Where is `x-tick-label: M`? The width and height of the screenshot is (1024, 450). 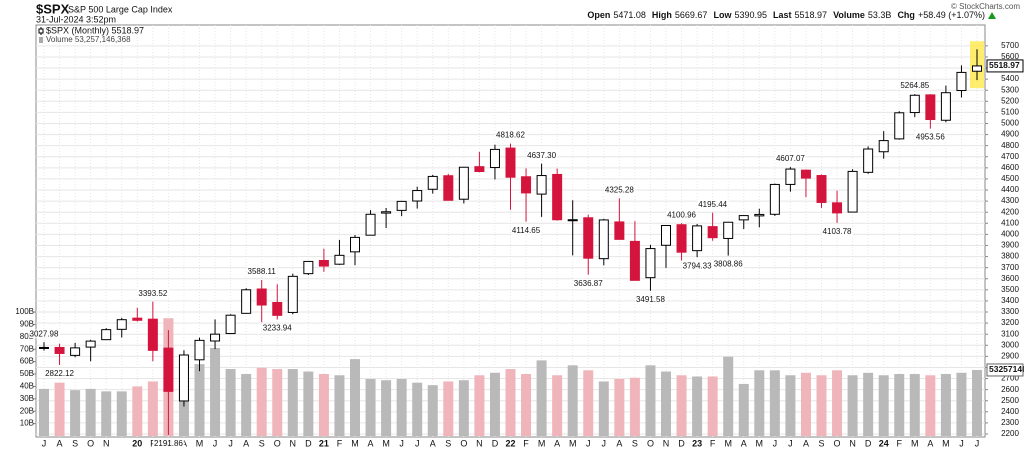
x-tick-label: M is located at coordinates (760, 443).